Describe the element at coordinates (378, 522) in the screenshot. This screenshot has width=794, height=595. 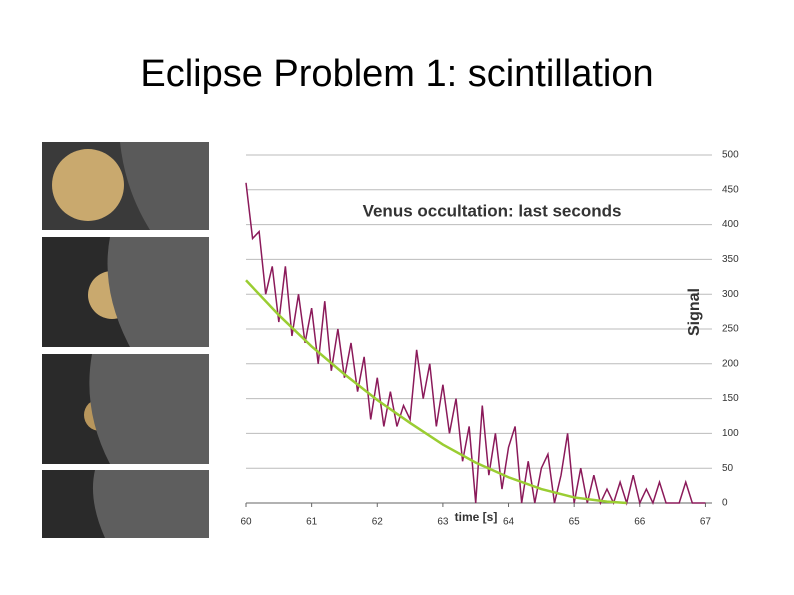
I see `x-tick-label: 62` at that location.